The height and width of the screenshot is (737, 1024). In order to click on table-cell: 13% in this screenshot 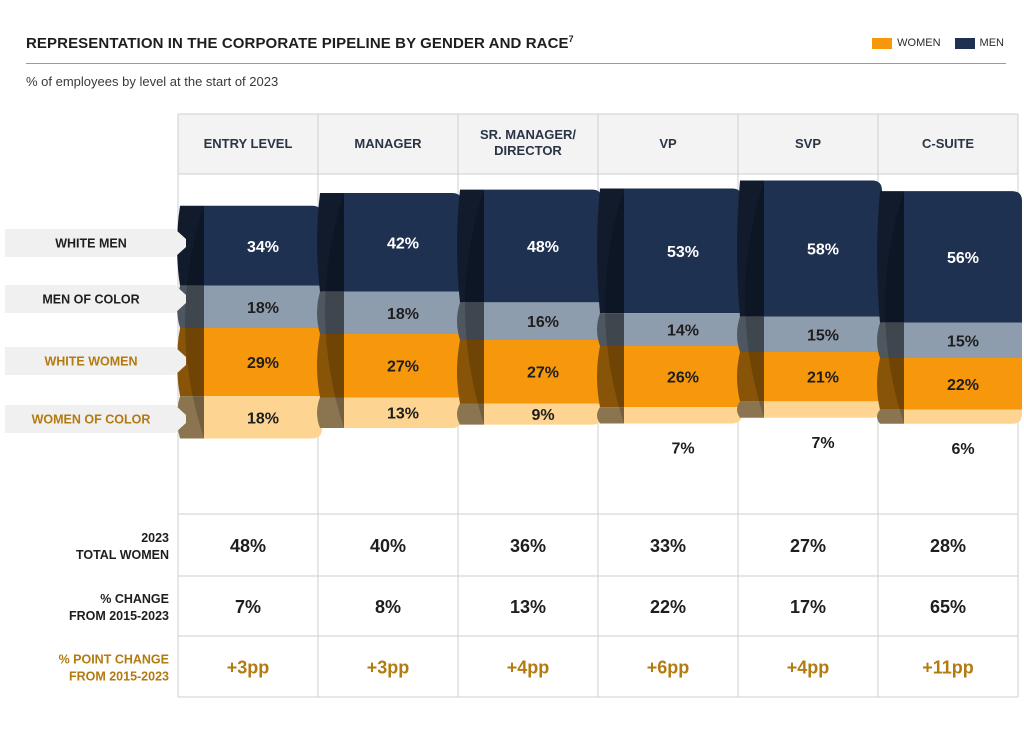, I will do `click(528, 607)`.